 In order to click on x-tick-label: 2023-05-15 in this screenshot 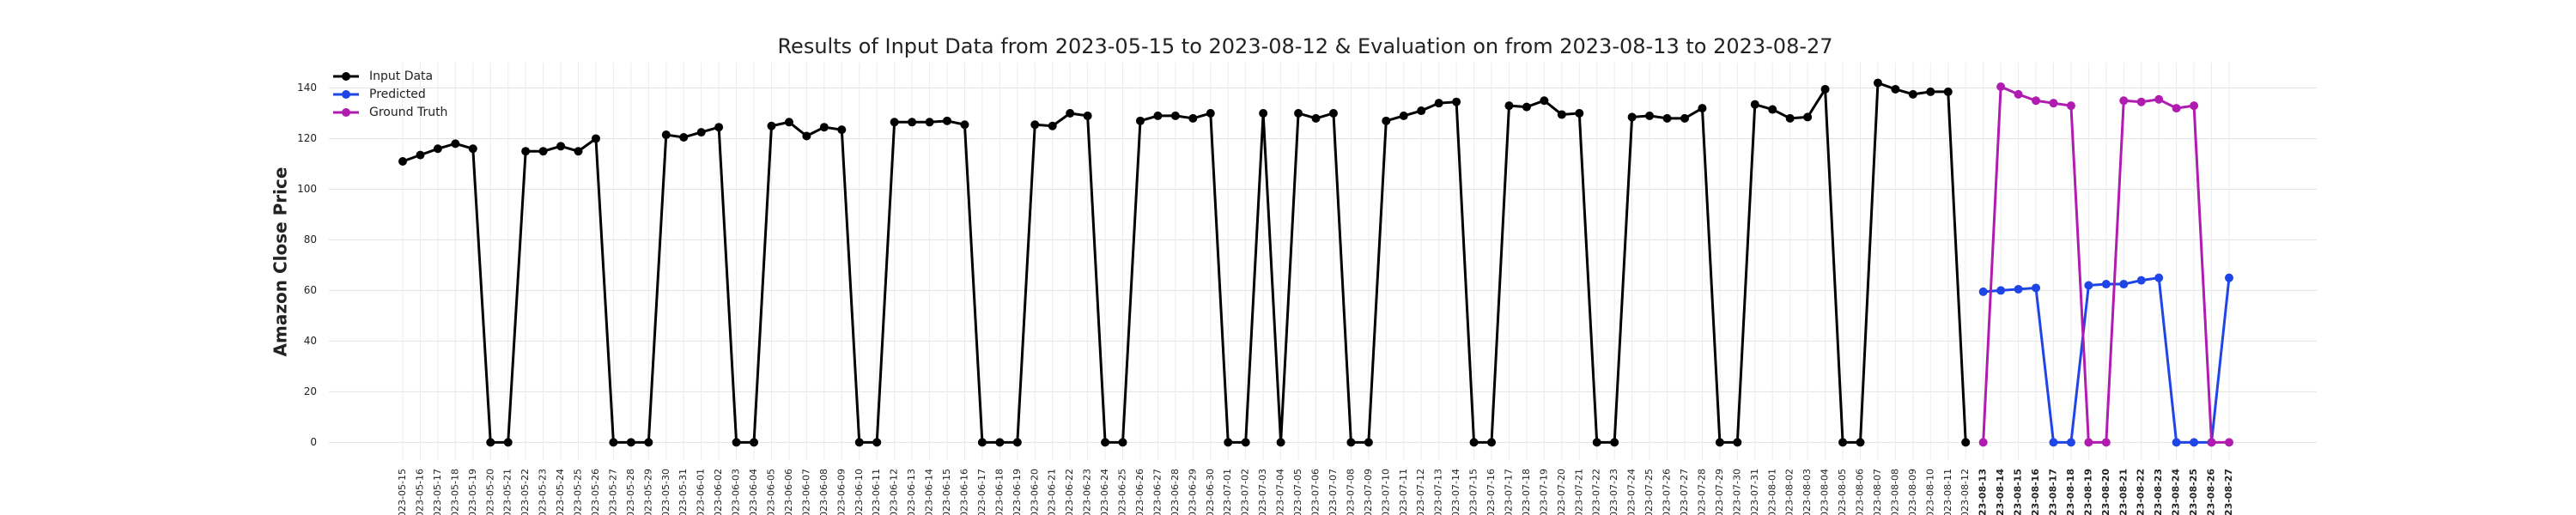, I will do `click(402, 492)`.